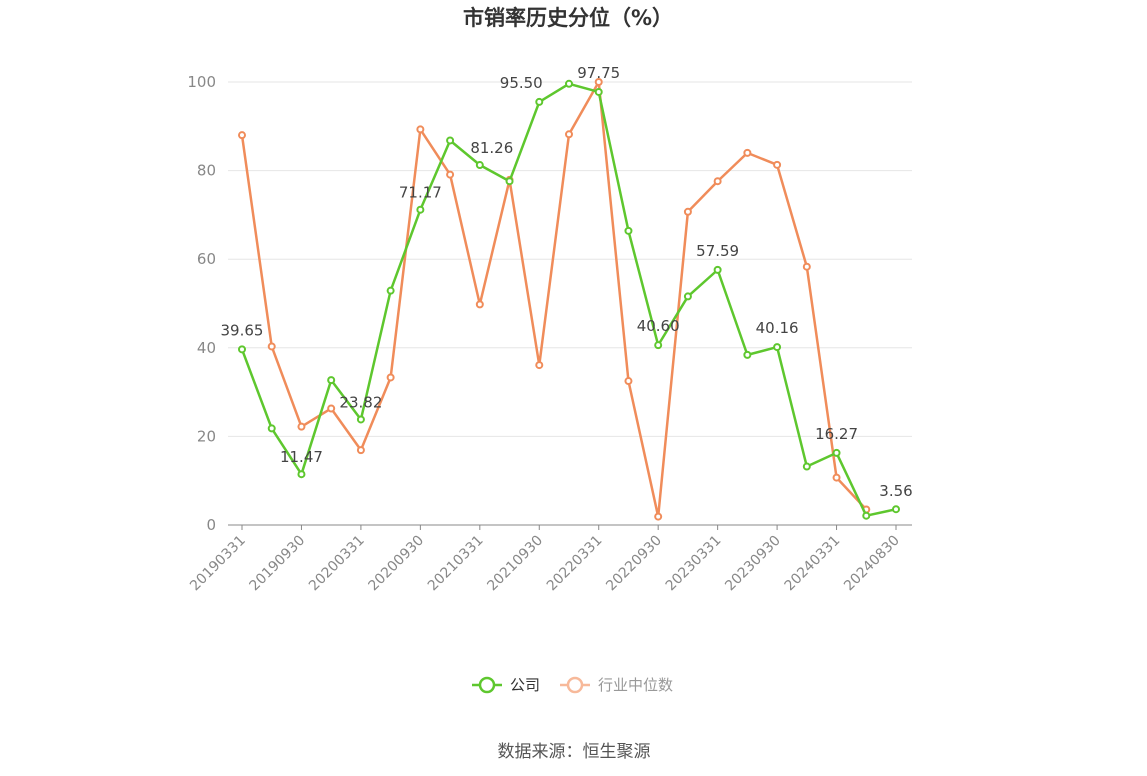 Image resolution: width=1147 pixels, height=776 pixels. I want to click on x-tick-label: 20200331, so click(337, 564).